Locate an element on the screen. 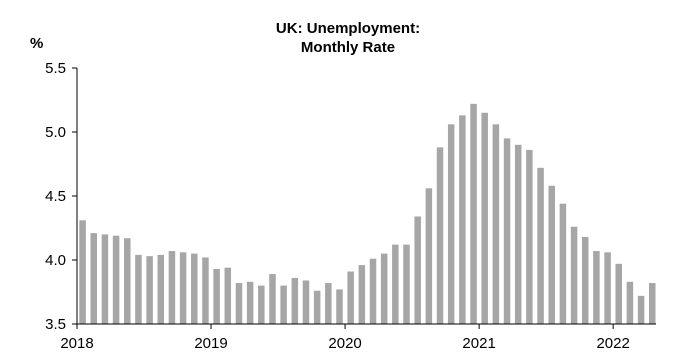 The image size is (694, 363). x-axis-ticks: 2018 2019 2020 2021 2022 is located at coordinates (345, 338).